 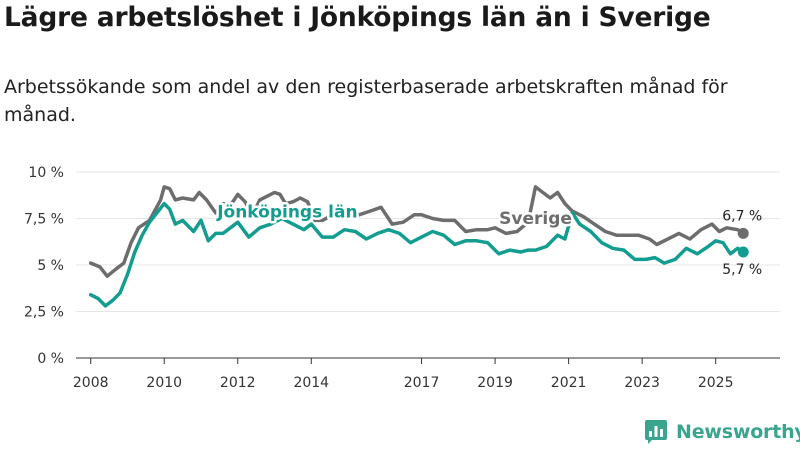 What do you see at coordinates (50, 359) in the screenshot?
I see `y-tick-label: 0 %` at bounding box center [50, 359].